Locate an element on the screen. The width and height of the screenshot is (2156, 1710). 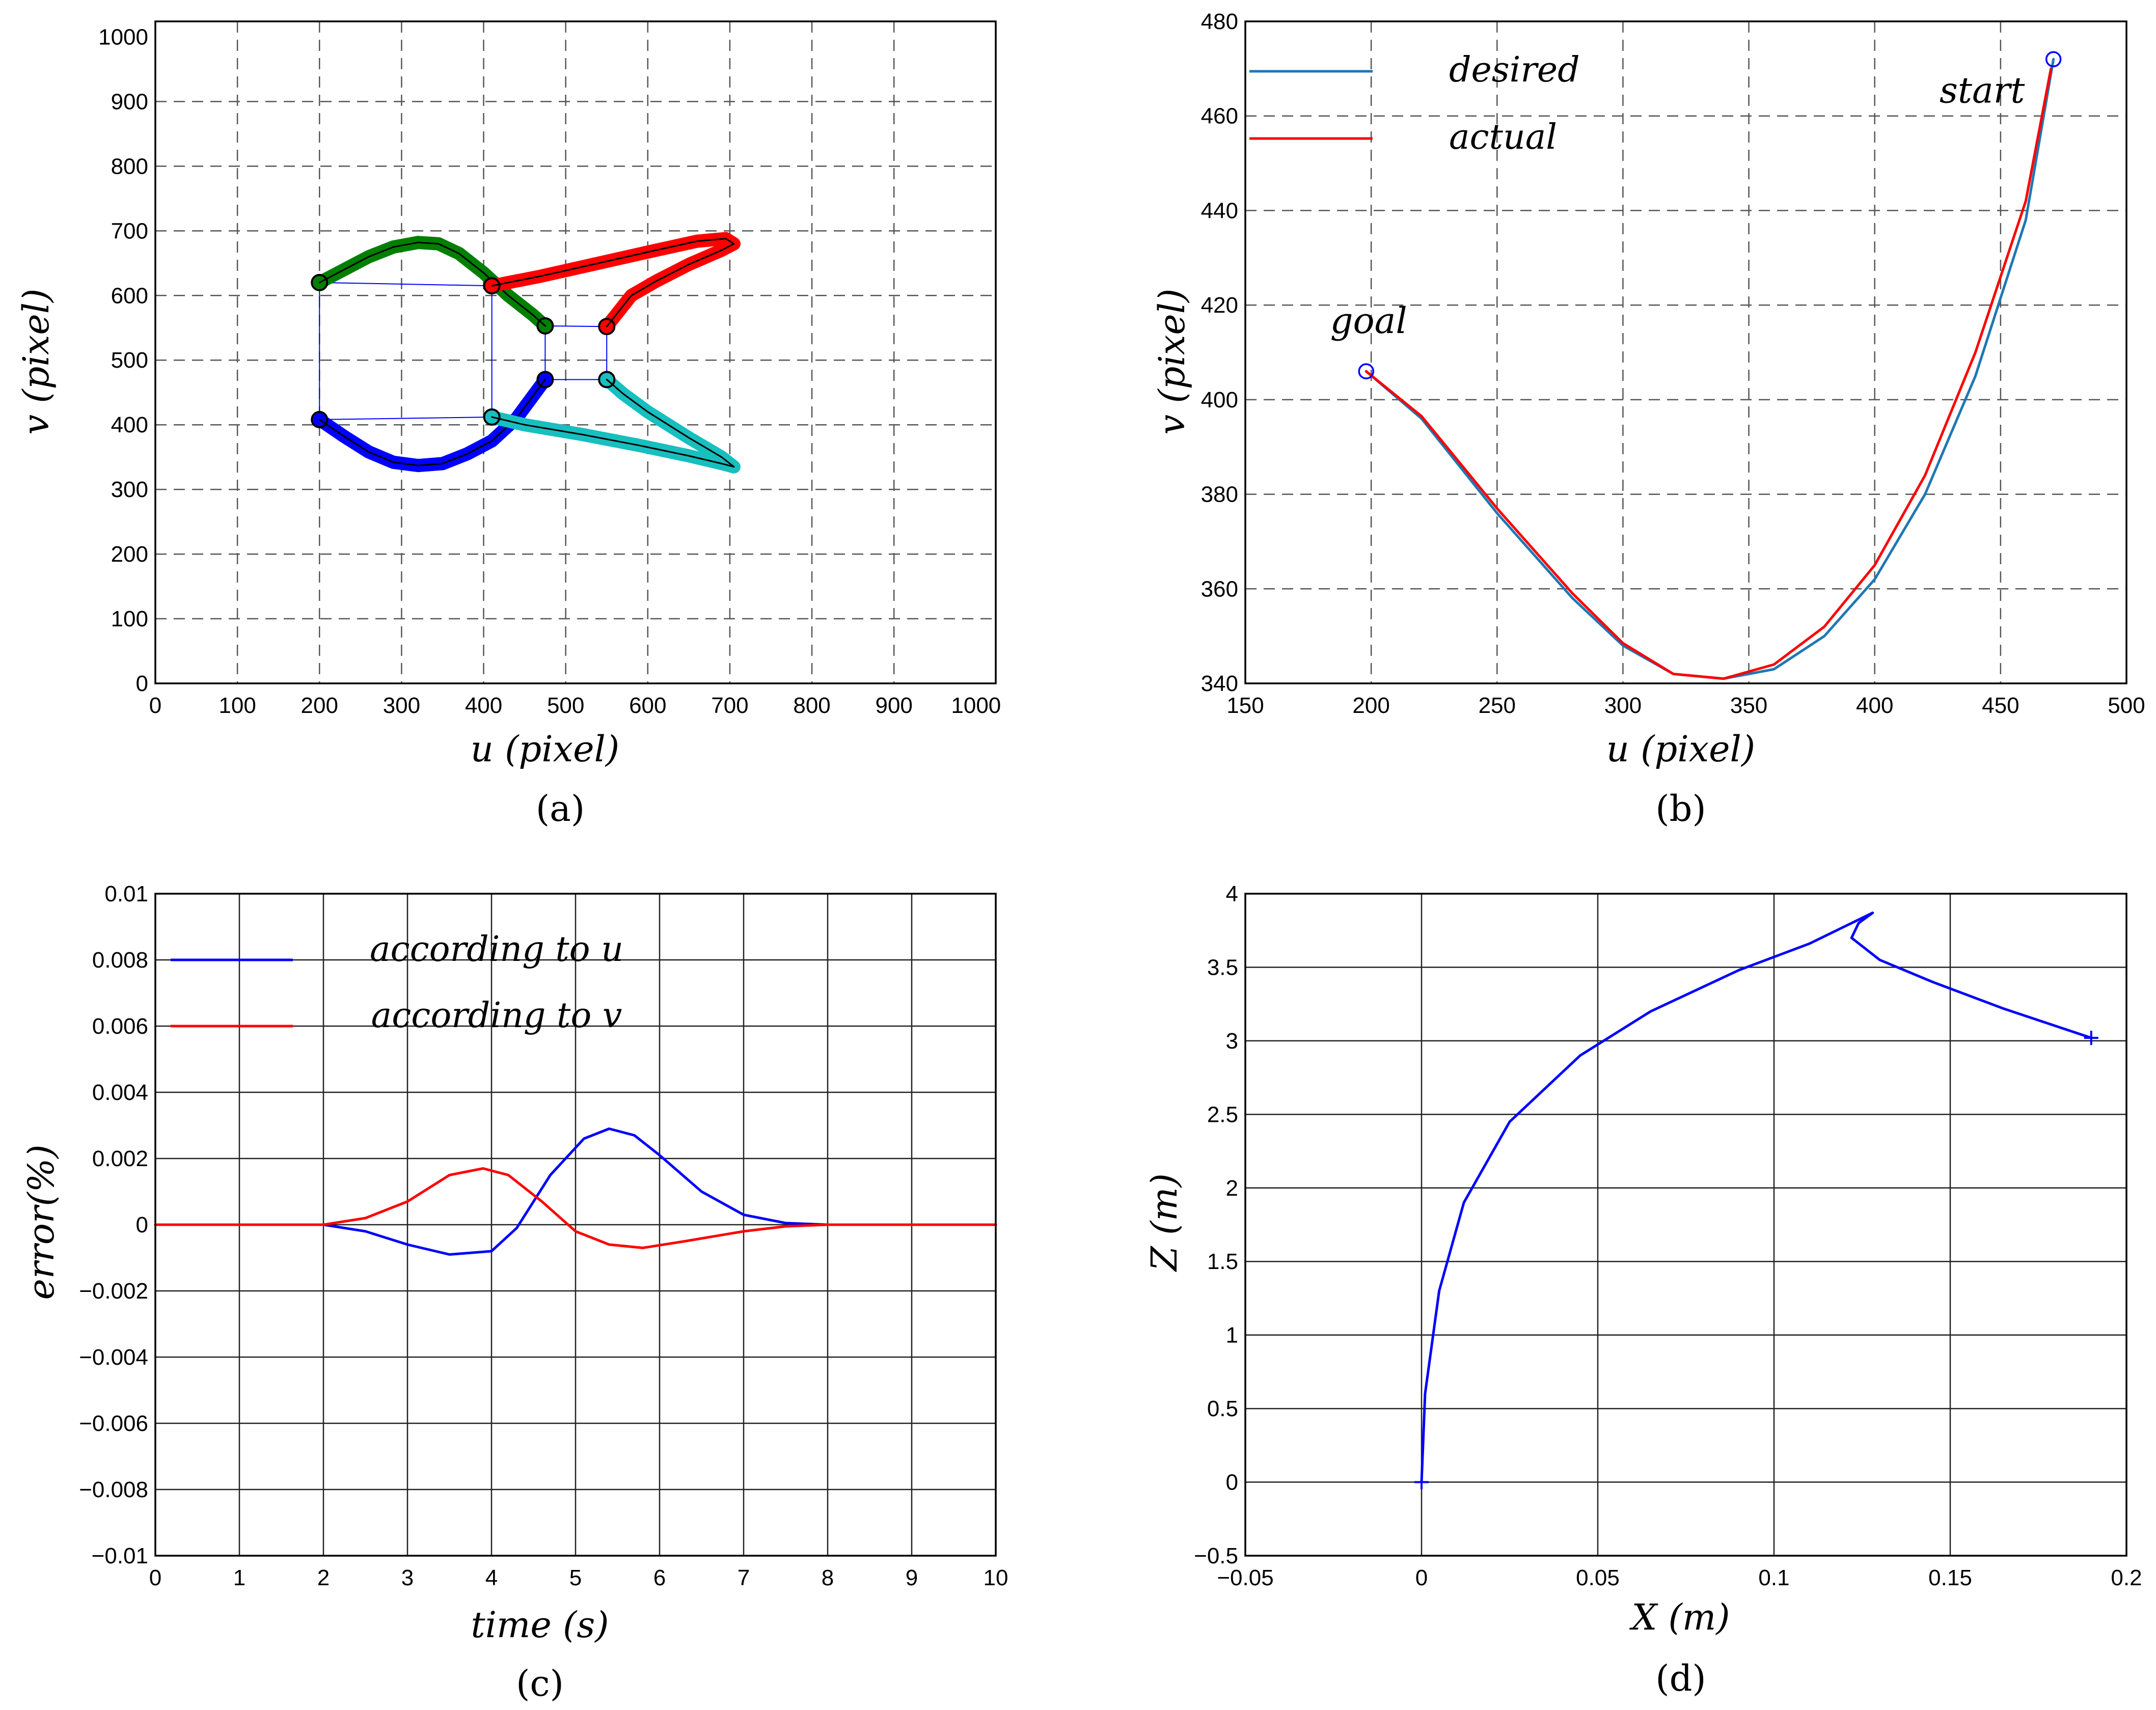
x-tick-label: 600 is located at coordinates (647, 705).